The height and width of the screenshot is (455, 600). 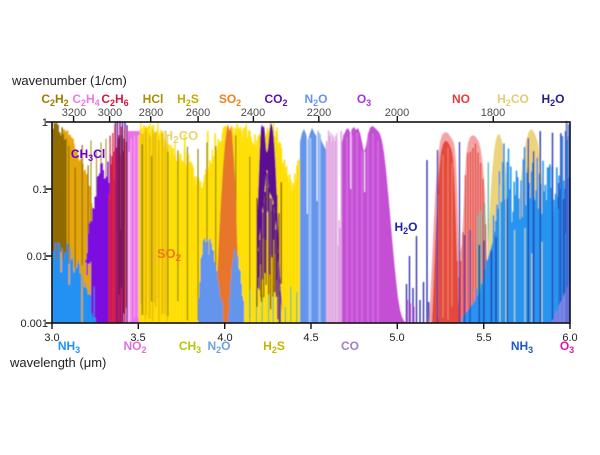 I want to click on svg-text: 4.0, so click(x=224, y=338).